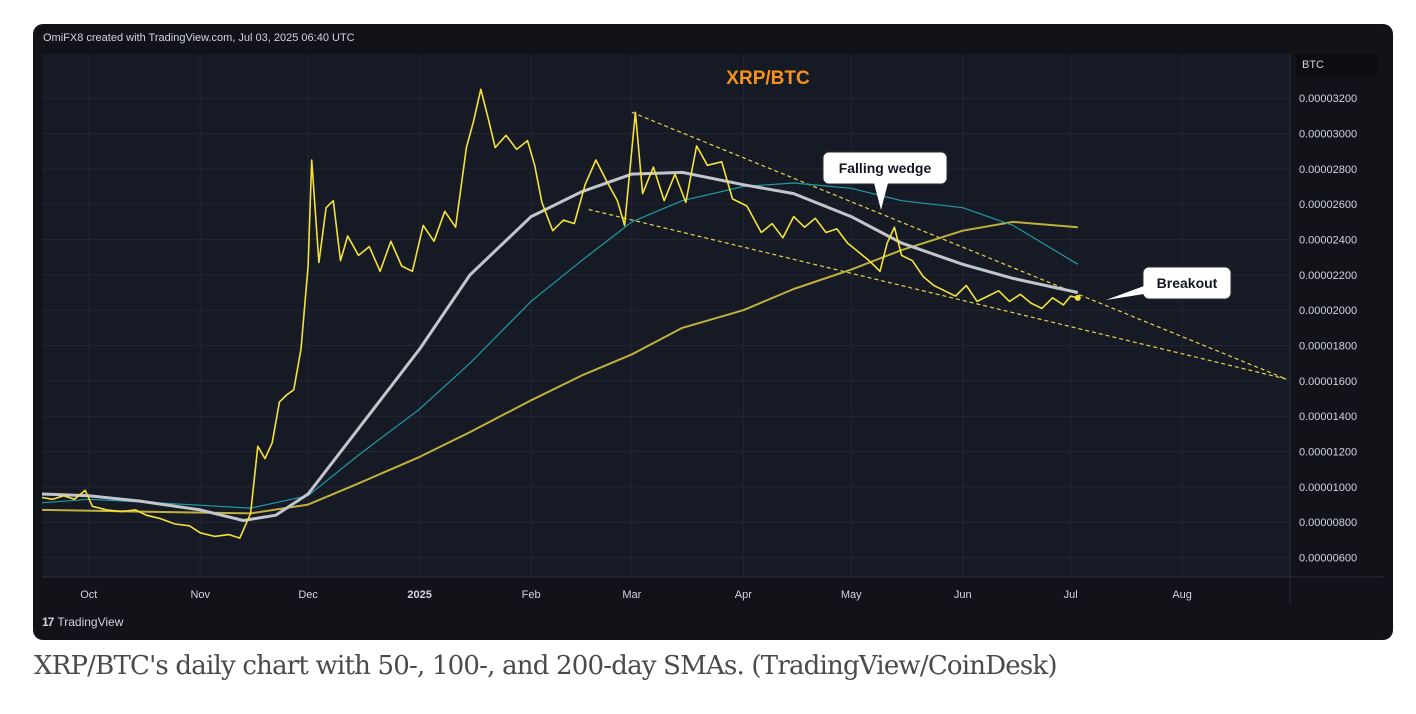 This screenshot has height=714, width=1416. What do you see at coordinates (1328, 170) in the screenshot?
I see `y-tick-label: 0.00002800` at bounding box center [1328, 170].